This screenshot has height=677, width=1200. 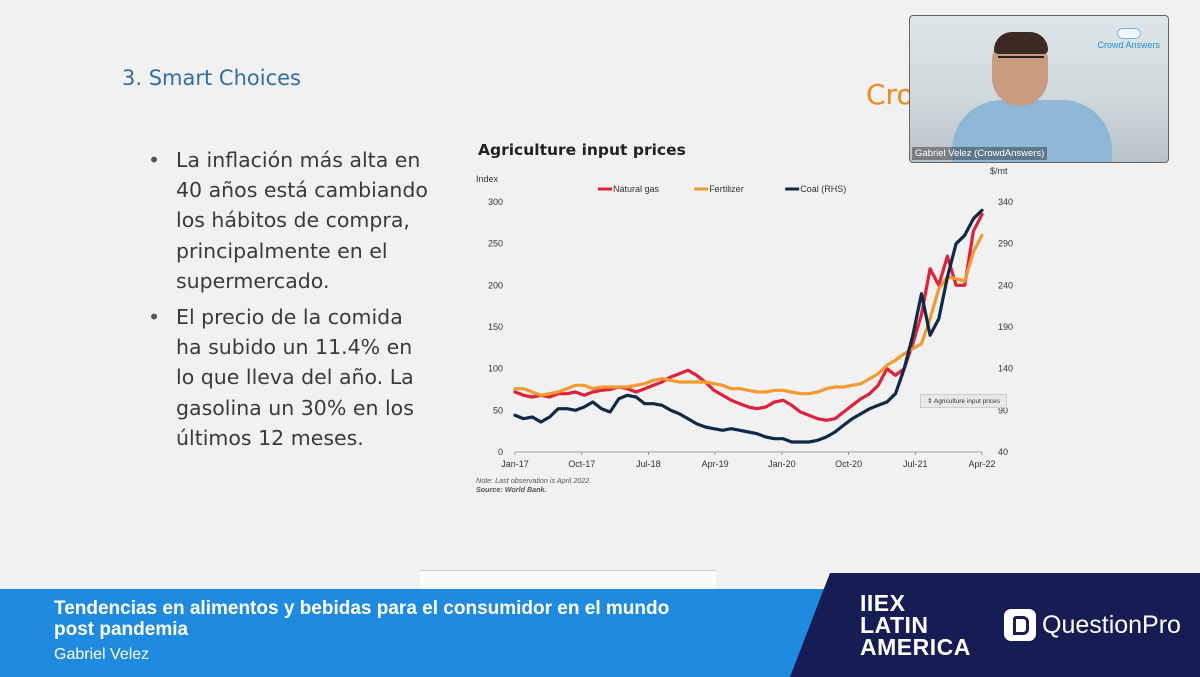 What do you see at coordinates (995, 625) in the screenshot?
I see `event-branding-panel` at bounding box center [995, 625].